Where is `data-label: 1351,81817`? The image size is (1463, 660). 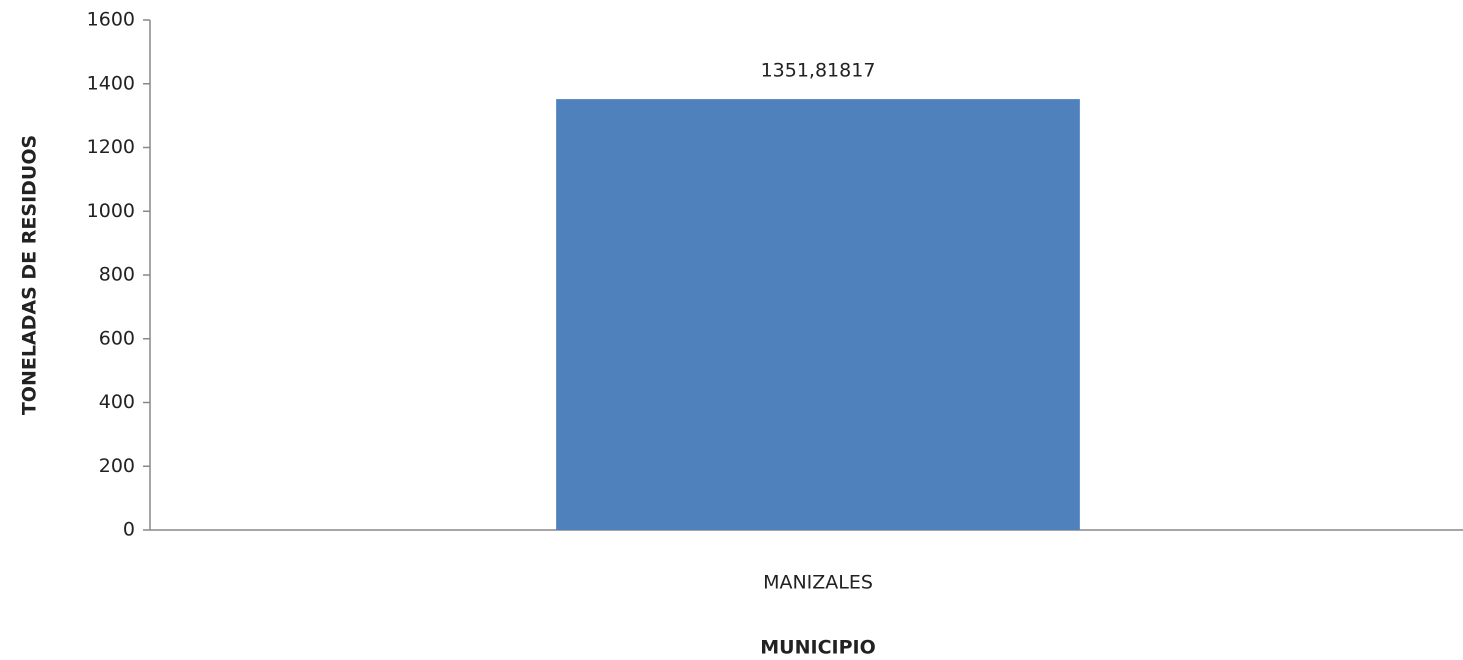 data-label: 1351,81817 is located at coordinates (818, 71).